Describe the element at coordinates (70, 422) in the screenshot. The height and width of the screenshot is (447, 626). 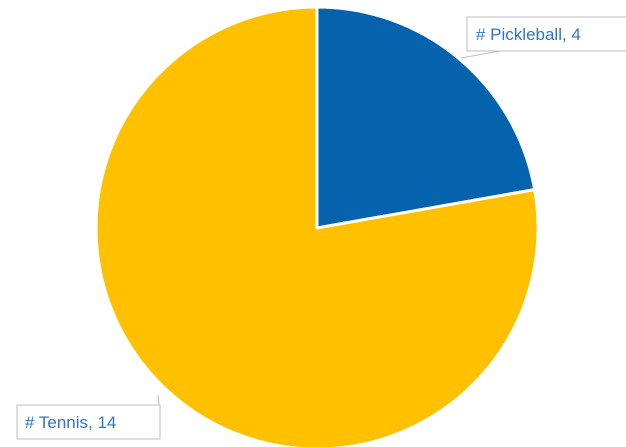
I see `data-label-tennis-text: # Tennis, 14` at that location.